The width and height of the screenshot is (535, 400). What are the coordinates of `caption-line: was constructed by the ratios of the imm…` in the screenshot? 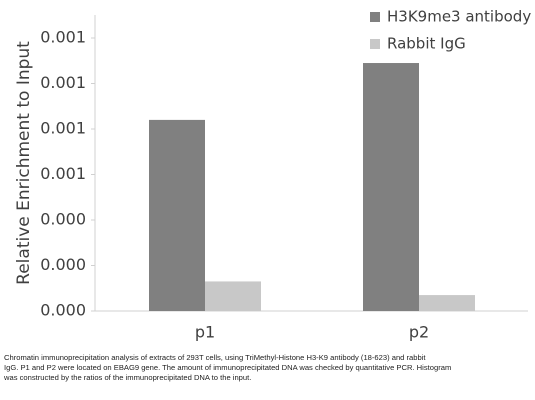 It's located at (128, 377).